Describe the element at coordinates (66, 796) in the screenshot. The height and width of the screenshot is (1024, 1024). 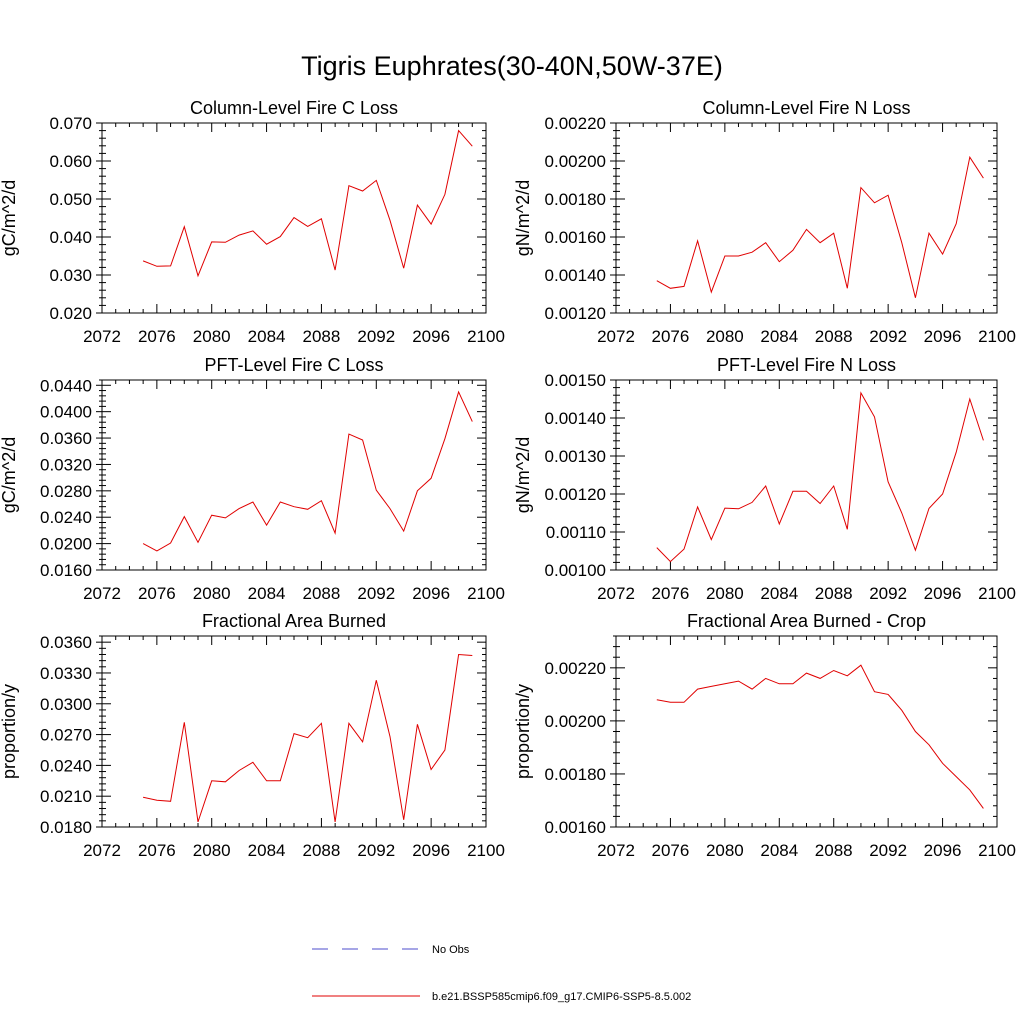
I see `y-tick-label: 0.0210` at that location.